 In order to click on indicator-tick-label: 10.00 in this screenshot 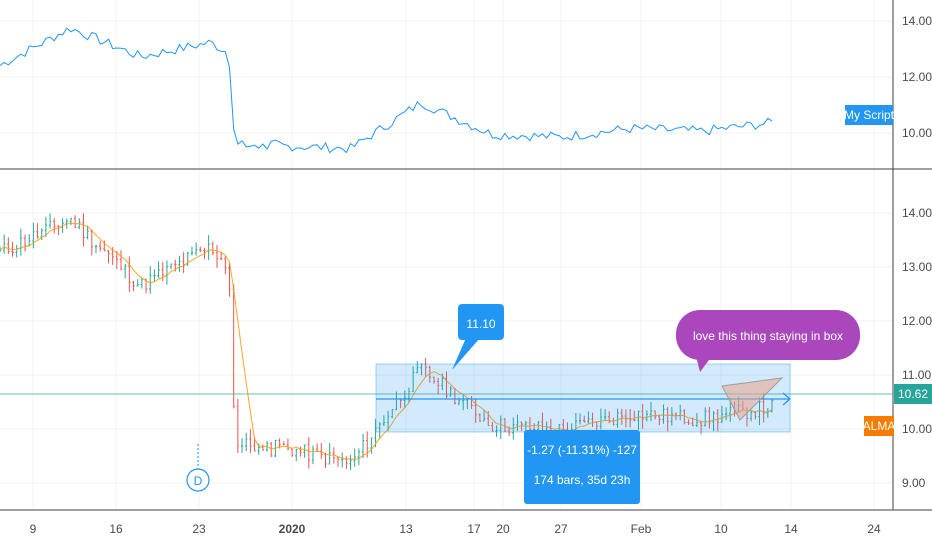, I will do `click(917, 133)`.